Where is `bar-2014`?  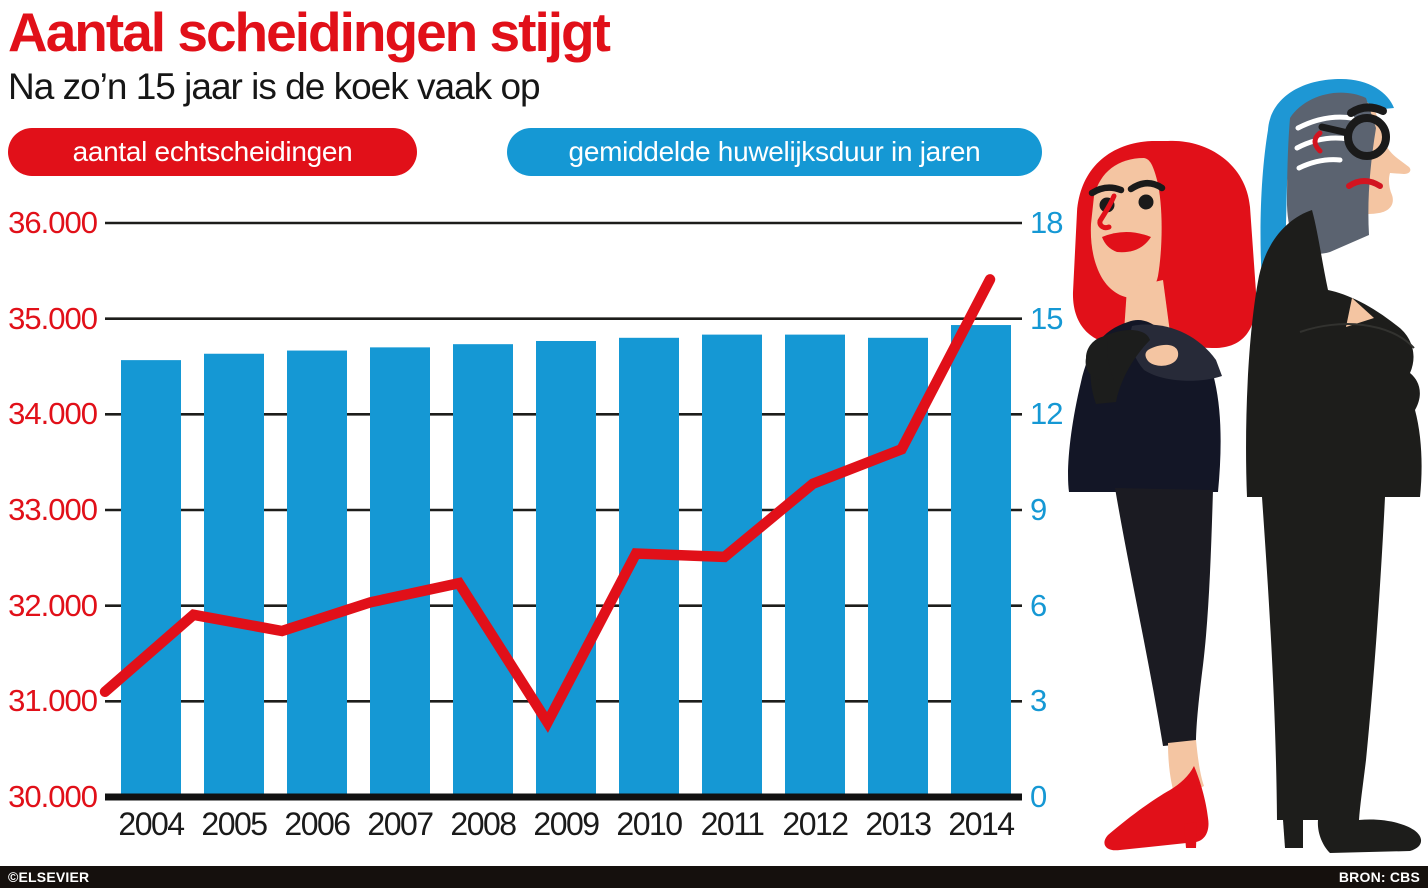
bar-2014 is located at coordinates (981, 561).